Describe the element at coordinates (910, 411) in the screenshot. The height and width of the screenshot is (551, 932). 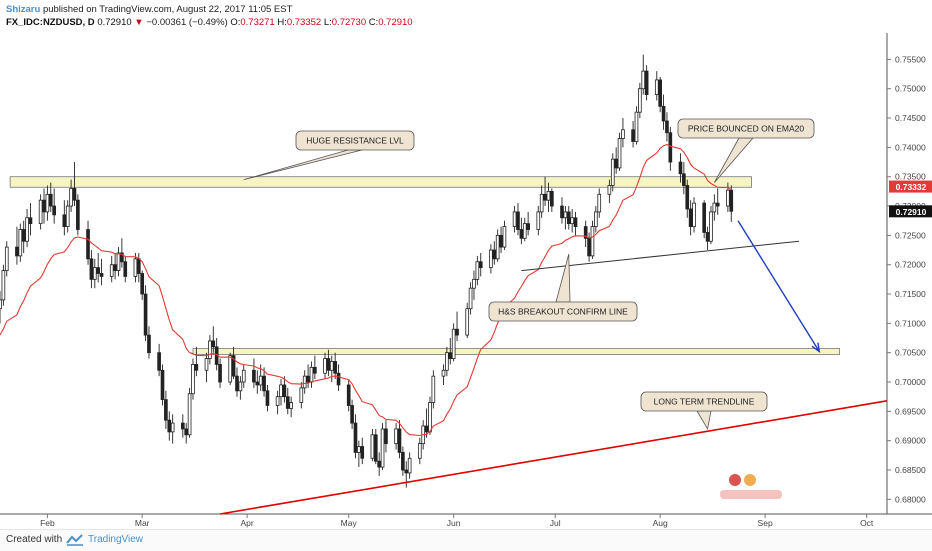
I see `price-tick-label: 0.69500` at that location.